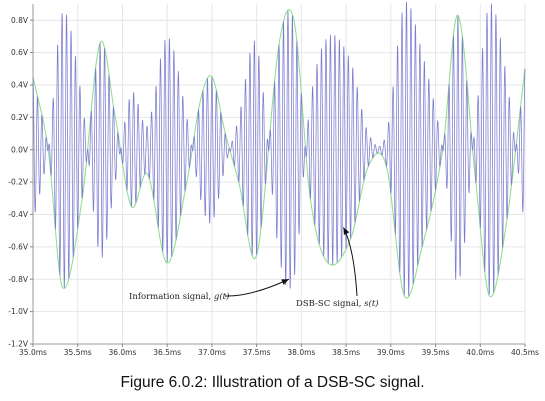 The height and width of the screenshot is (401, 545). What do you see at coordinates (337, 303) in the screenshot?
I see `annotation-dsb-sc-signal-label: DSB-SC signal, s(t)` at bounding box center [337, 303].